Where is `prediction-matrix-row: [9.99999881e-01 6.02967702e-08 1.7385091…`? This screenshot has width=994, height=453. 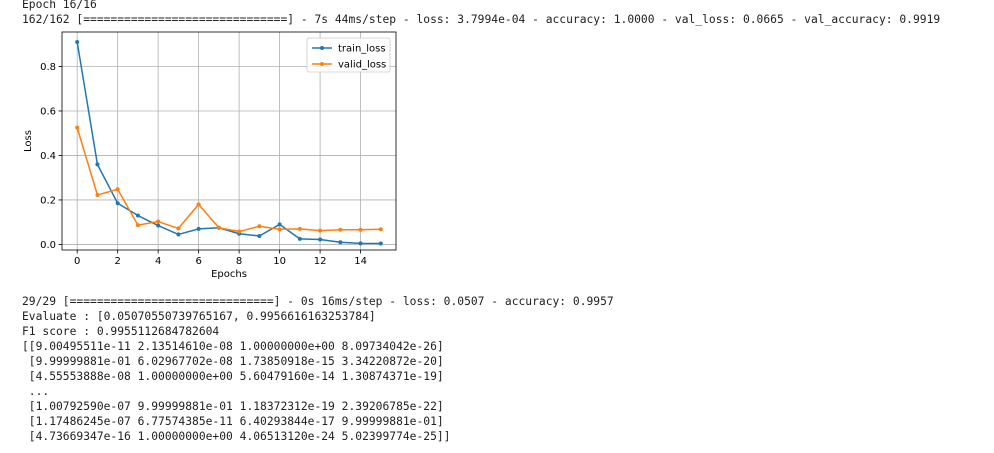
prediction-matrix-row: [9.99999881e-01 6.02967702e-08 1.7385091… is located at coordinates (233, 361).